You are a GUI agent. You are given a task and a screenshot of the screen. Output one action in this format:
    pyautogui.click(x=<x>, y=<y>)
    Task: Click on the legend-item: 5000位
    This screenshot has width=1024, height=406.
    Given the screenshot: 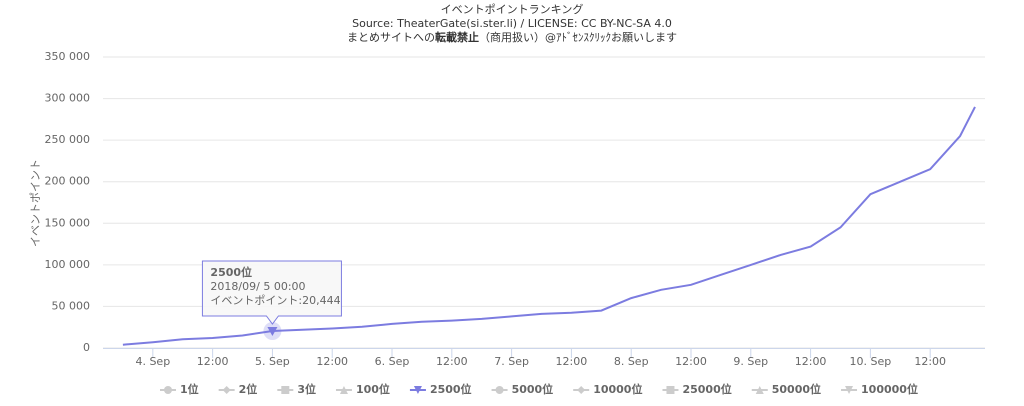 What is the action you would take?
    pyautogui.click(x=522, y=389)
    